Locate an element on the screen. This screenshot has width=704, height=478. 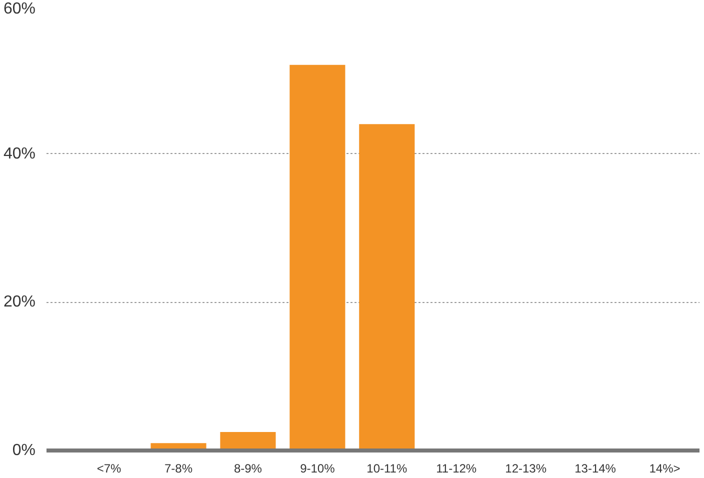
x-tick-label: 9-10% is located at coordinates (318, 469).